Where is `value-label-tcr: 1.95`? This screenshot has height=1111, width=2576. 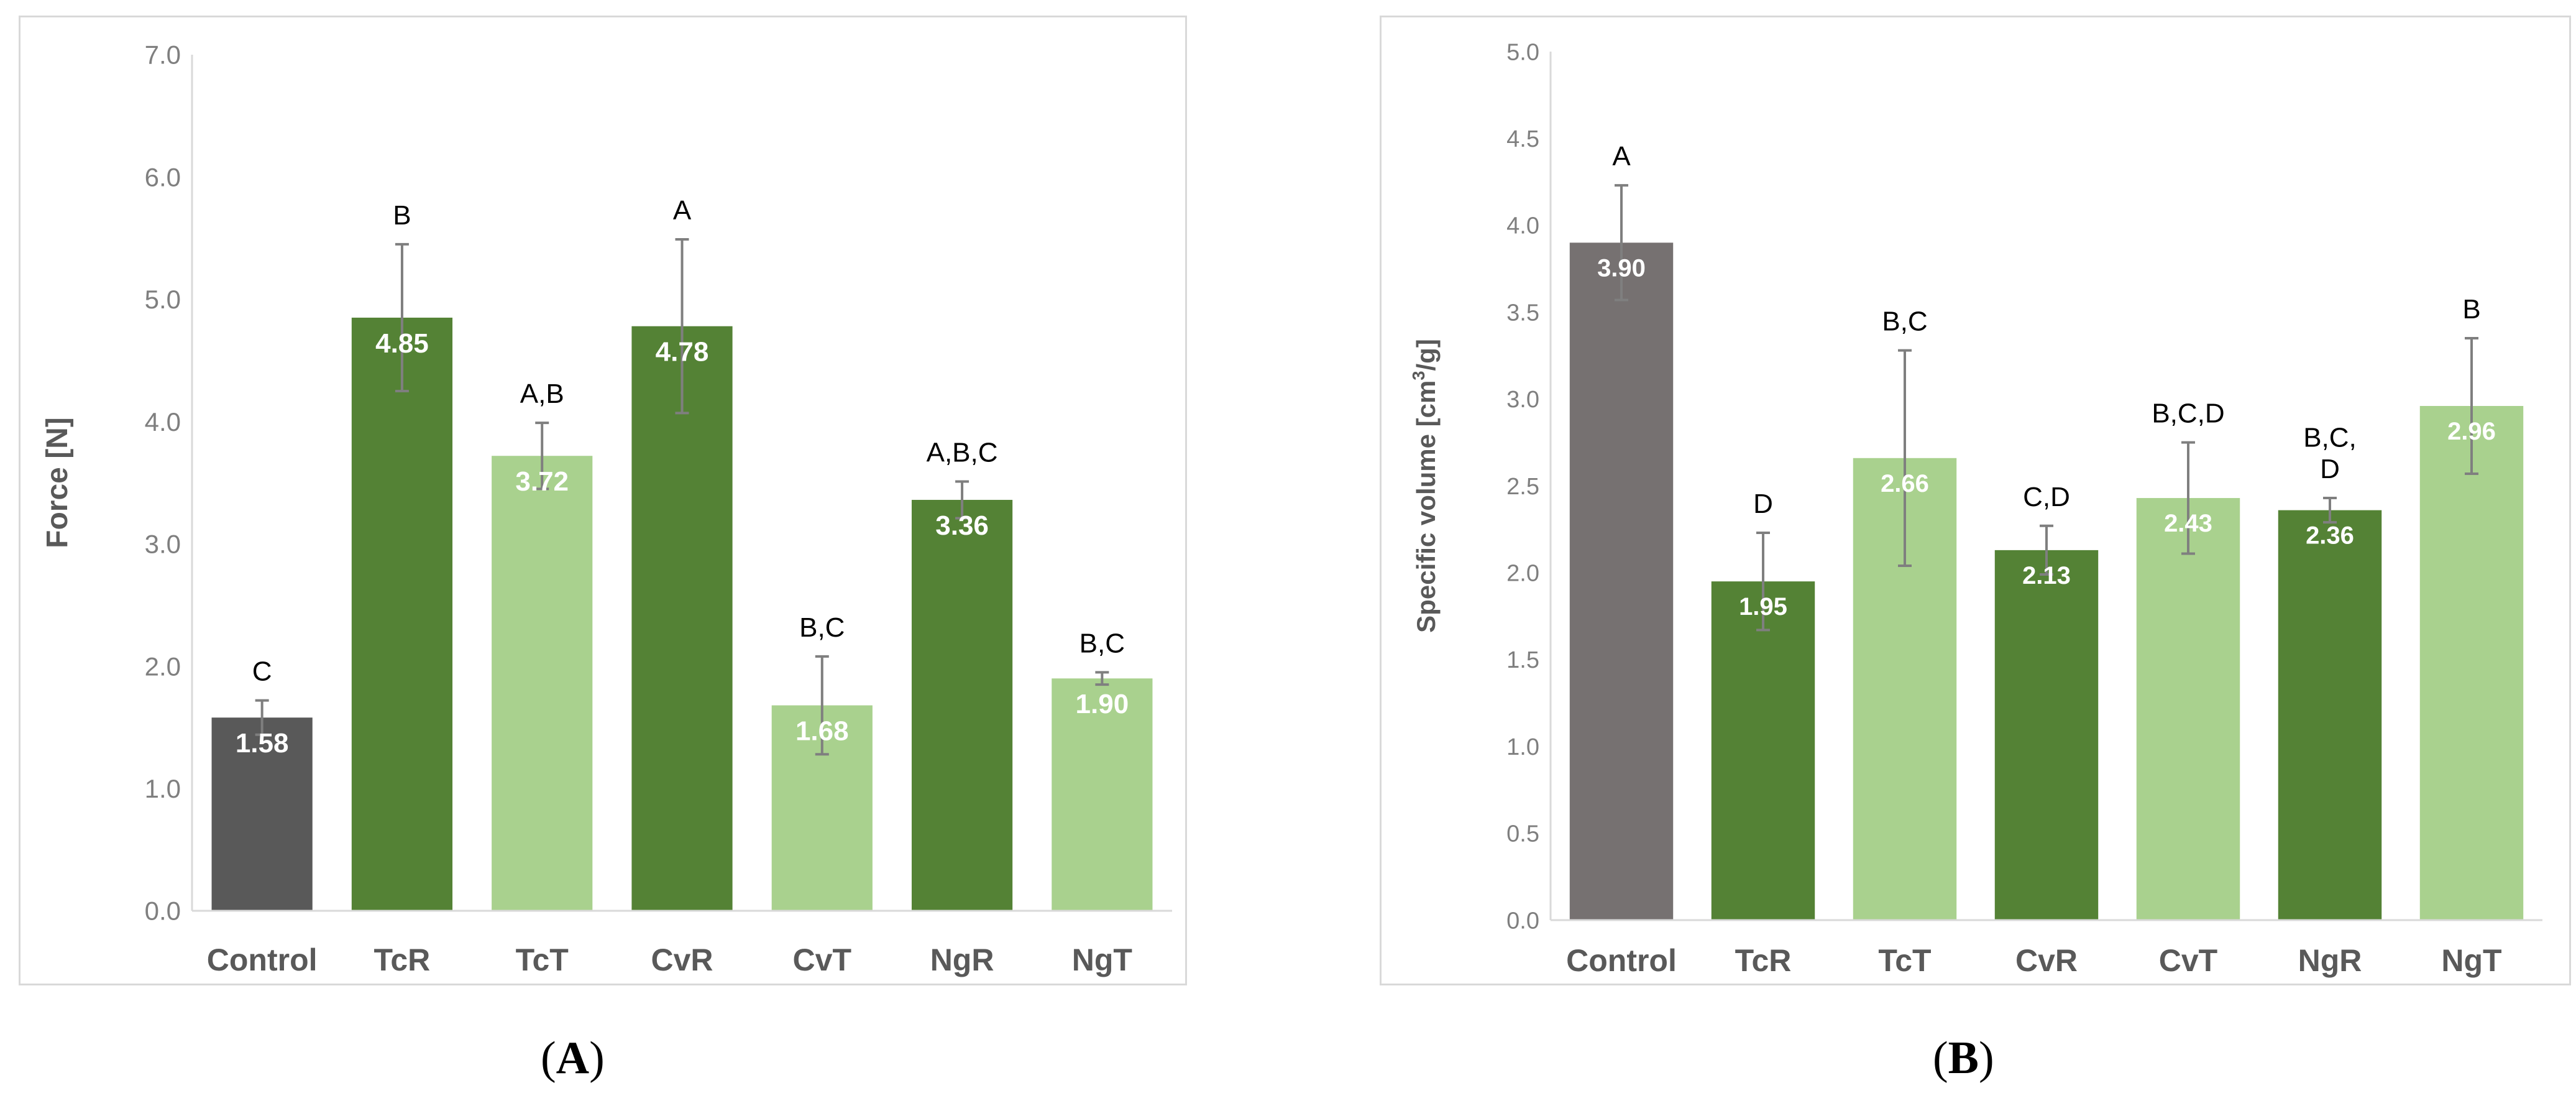 value-label-tcr: 1.95 is located at coordinates (1763, 606).